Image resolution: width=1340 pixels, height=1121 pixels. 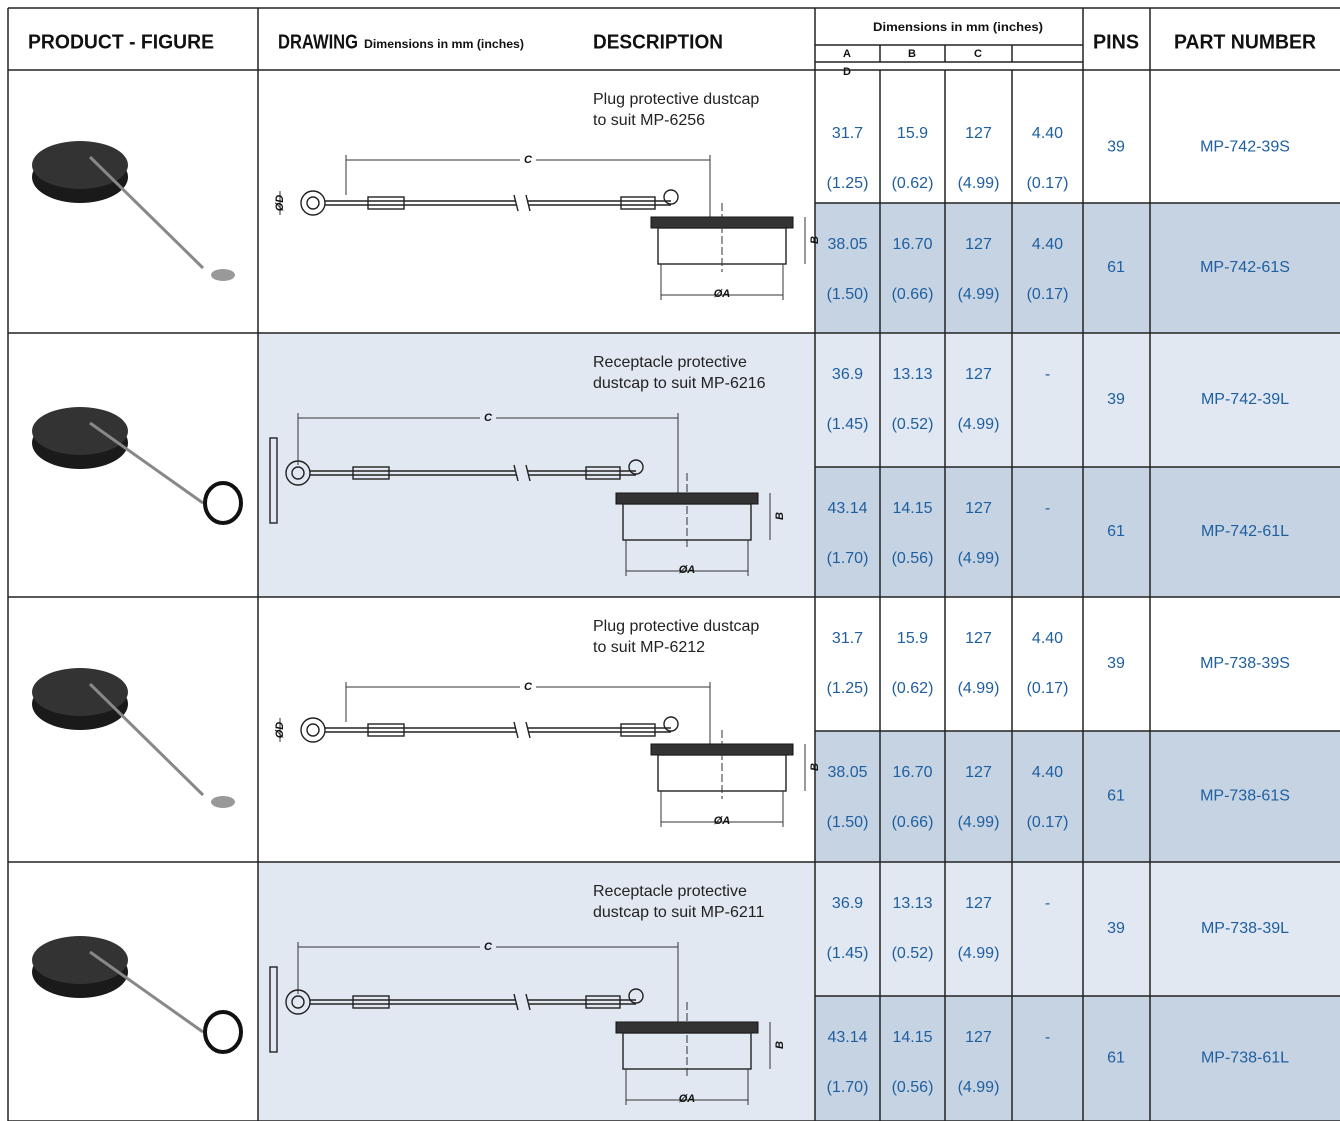 I want to click on drawing-label: ØA, so click(x=722, y=294).